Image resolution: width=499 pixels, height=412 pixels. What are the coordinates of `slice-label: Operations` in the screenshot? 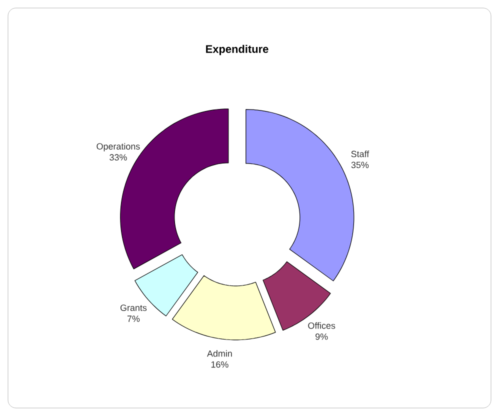 It's located at (118, 147).